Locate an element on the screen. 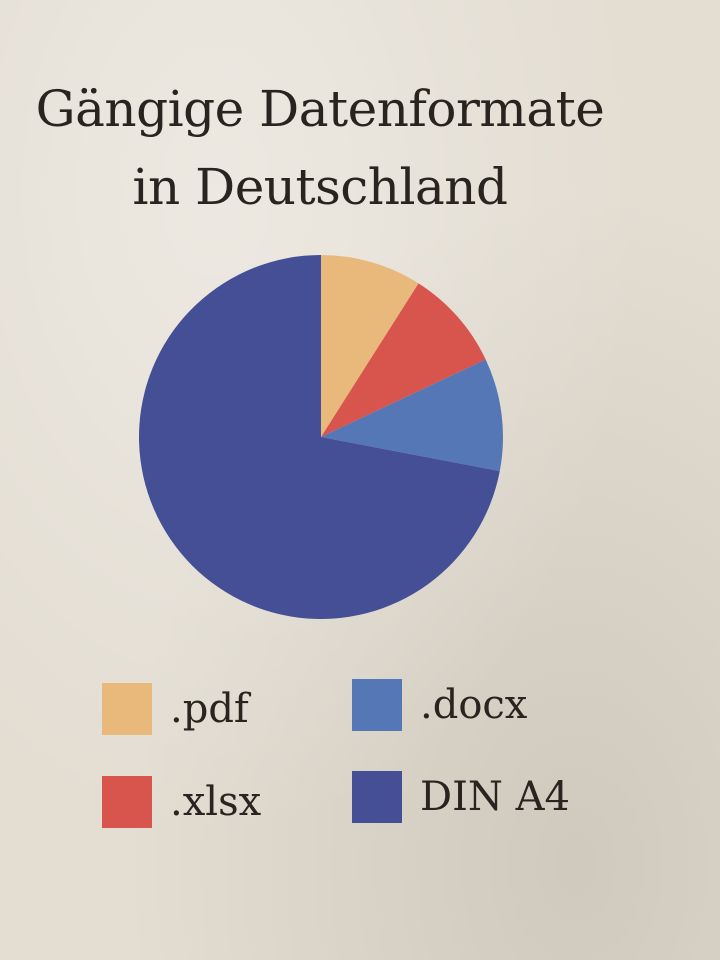  pie-slice-xlsx is located at coordinates (403, 360).